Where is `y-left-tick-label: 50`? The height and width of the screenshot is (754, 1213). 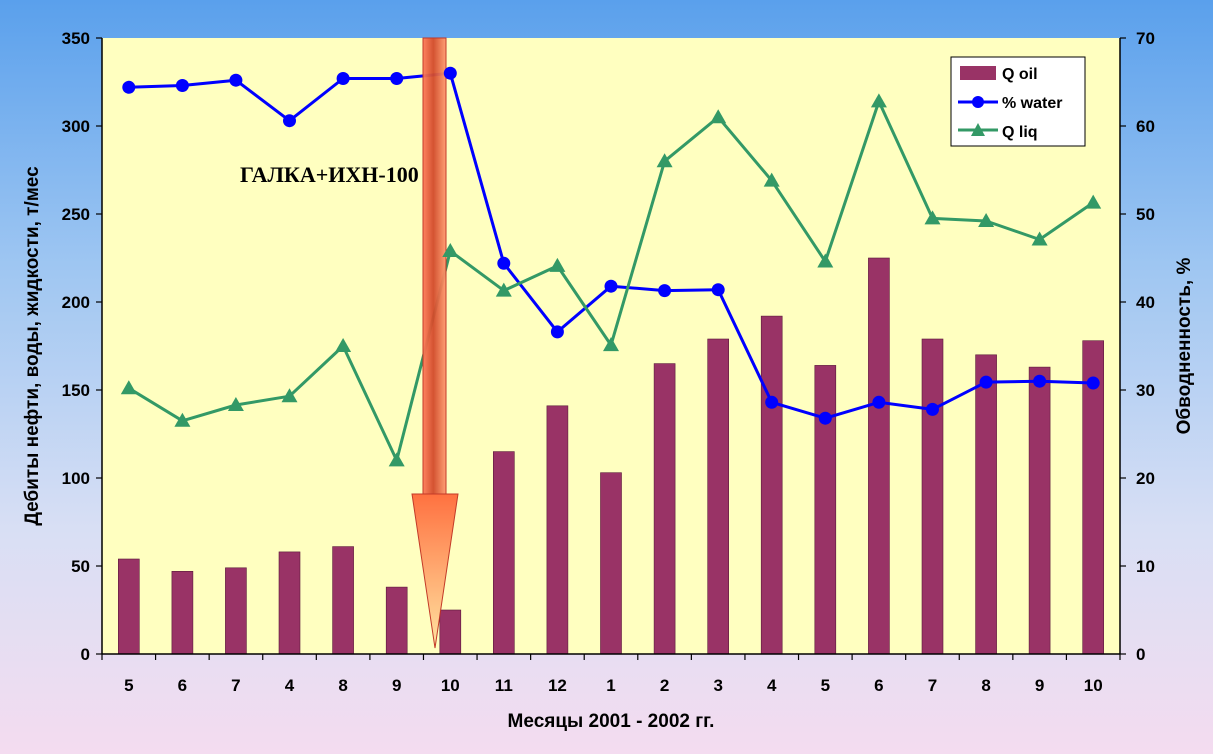
y-left-tick-label: 50 is located at coordinates (80, 566).